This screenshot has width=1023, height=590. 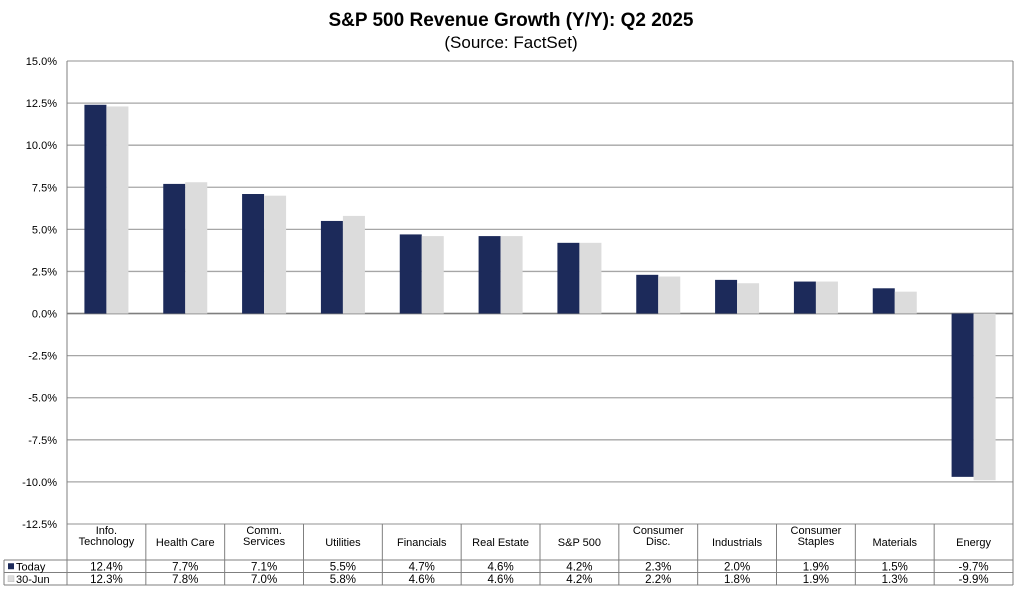 What do you see at coordinates (44, 272) in the screenshot?
I see `y-tick-label: 2.5%` at bounding box center [44, 272].